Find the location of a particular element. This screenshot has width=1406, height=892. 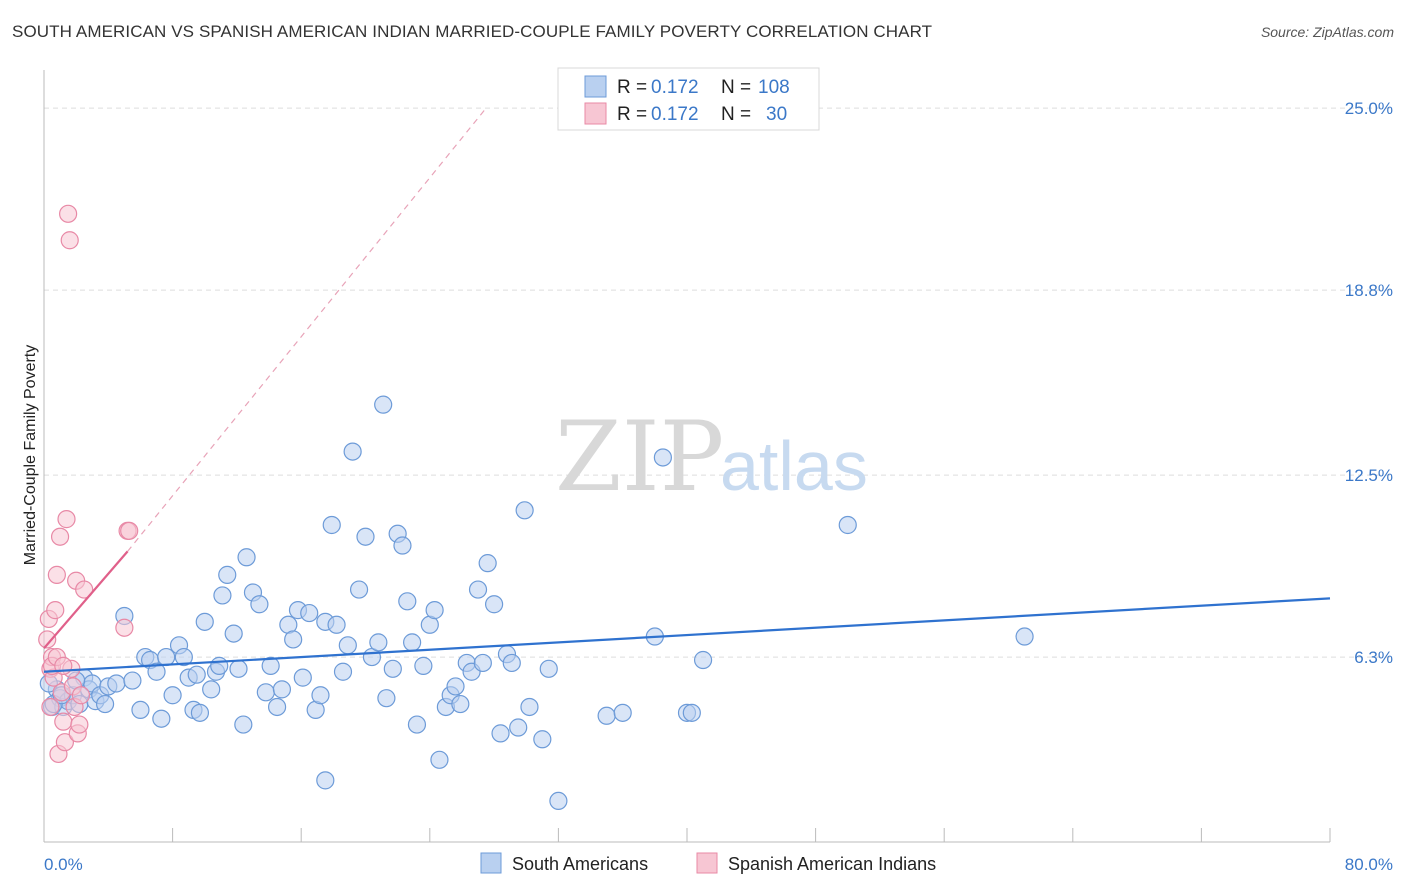

trend-line-south-americans is located at coordinates (687, 635).